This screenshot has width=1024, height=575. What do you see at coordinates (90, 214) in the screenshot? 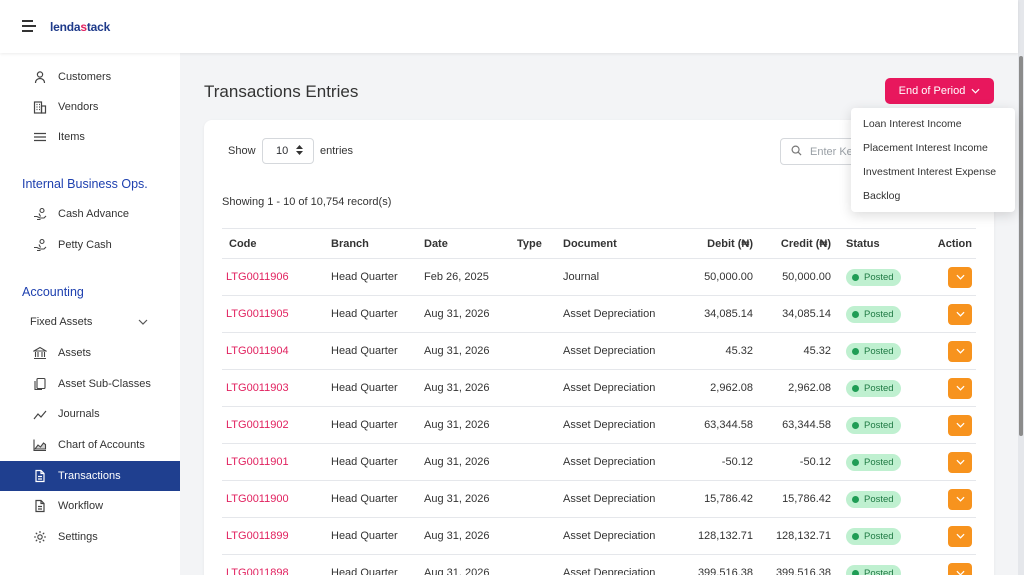
I see `sidebar-item-cash-advance: Cash Advance` at bounding box center [90, 214].